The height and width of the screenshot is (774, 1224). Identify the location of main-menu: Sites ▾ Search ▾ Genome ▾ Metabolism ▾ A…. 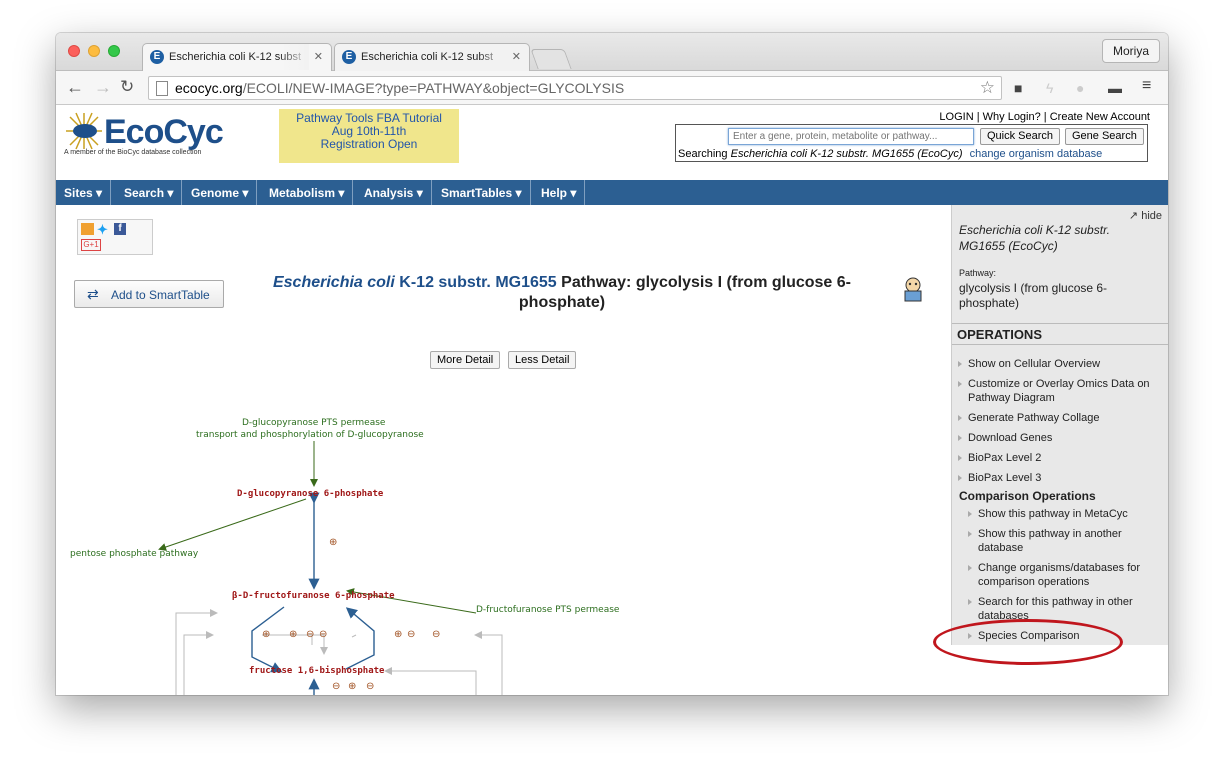
(612, 192).